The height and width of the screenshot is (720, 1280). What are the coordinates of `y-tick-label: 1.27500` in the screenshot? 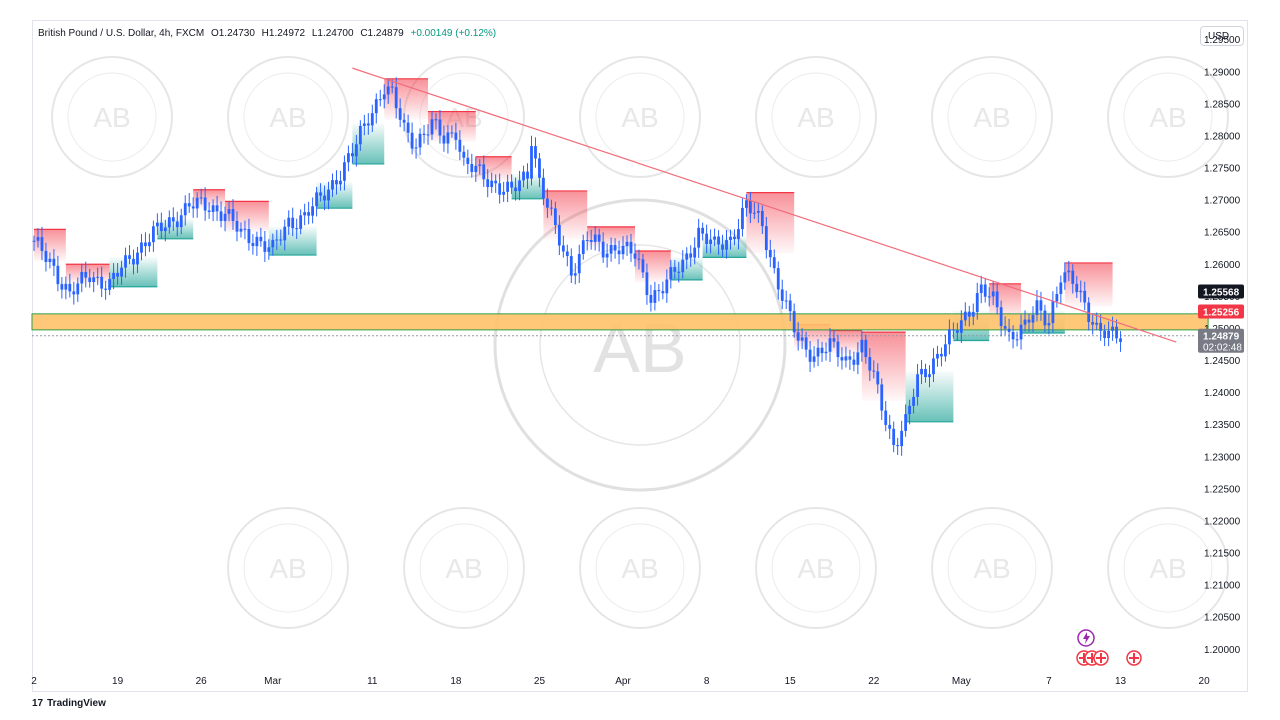 It's located at (1222, 169).